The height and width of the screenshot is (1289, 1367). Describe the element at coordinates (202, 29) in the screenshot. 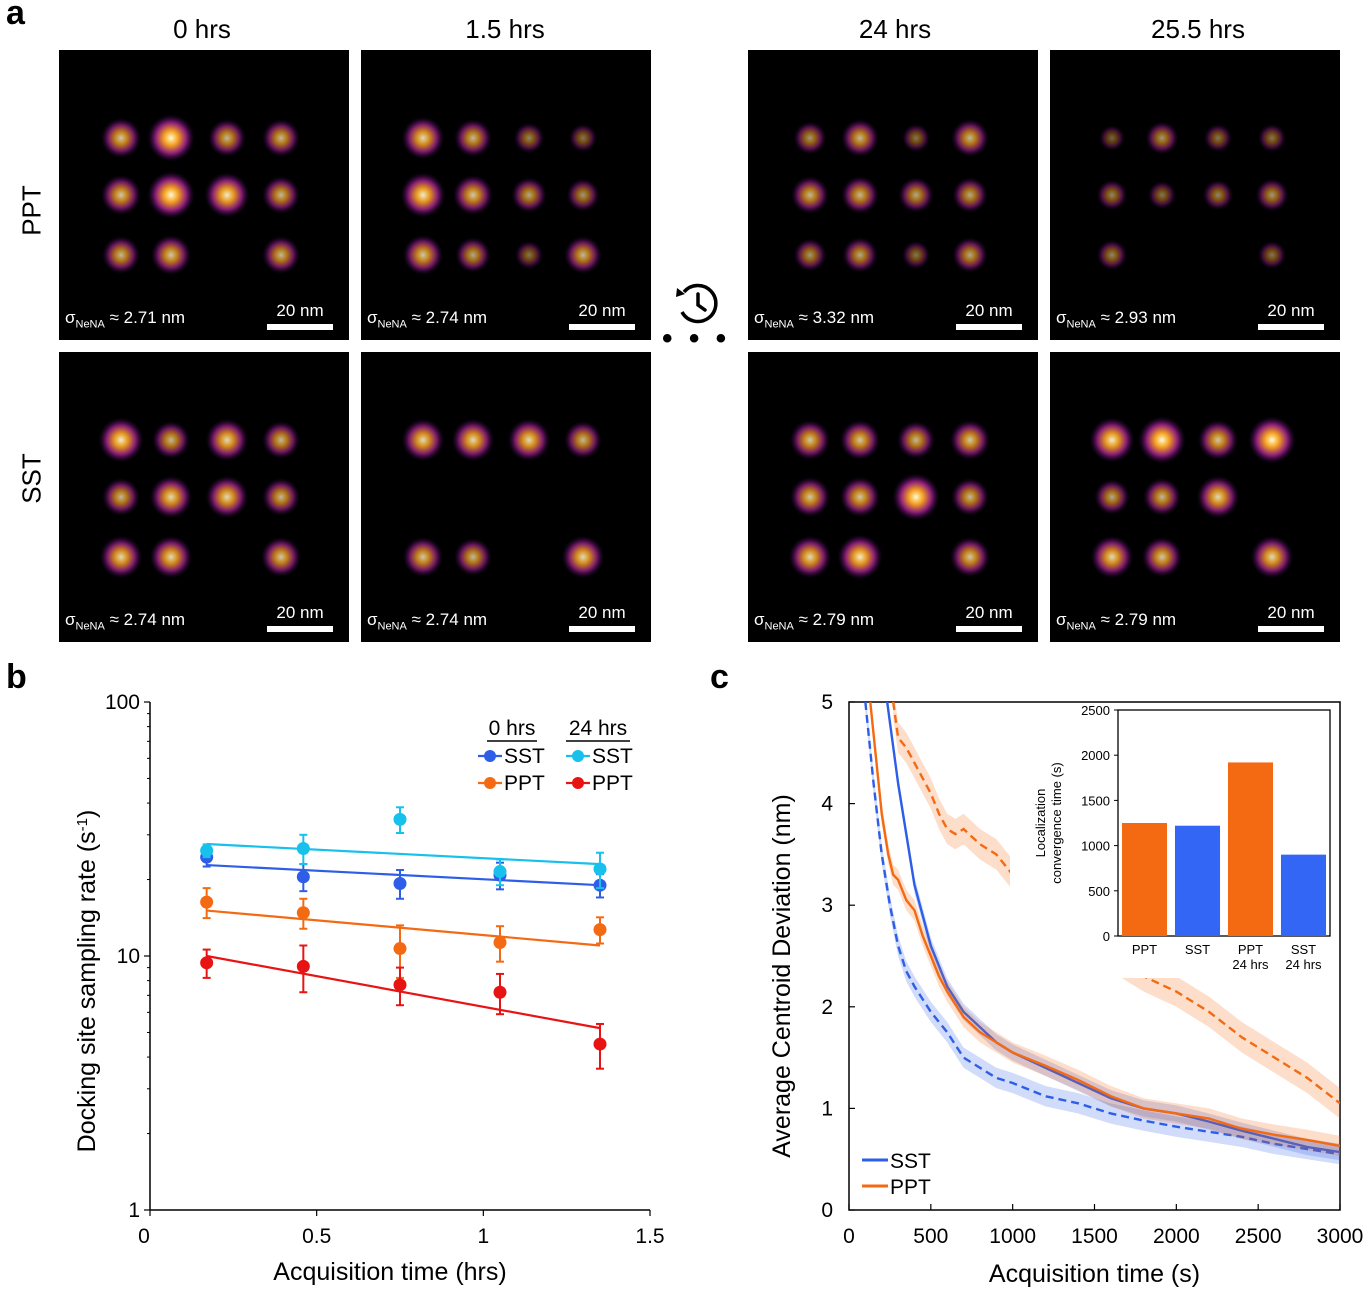

I see `column-title-0hrs: 0 hrs` at that location.